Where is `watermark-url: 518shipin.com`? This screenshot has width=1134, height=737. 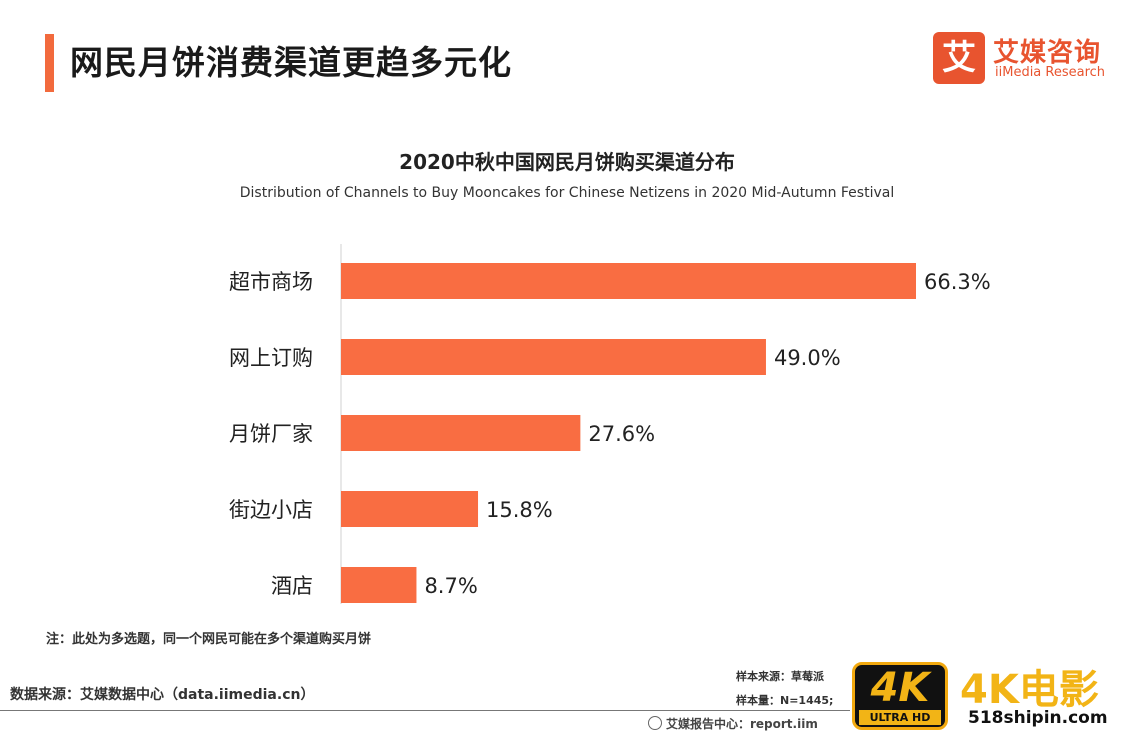
watermark-url: 518shipin.com is located at coordinates (1038, 718).